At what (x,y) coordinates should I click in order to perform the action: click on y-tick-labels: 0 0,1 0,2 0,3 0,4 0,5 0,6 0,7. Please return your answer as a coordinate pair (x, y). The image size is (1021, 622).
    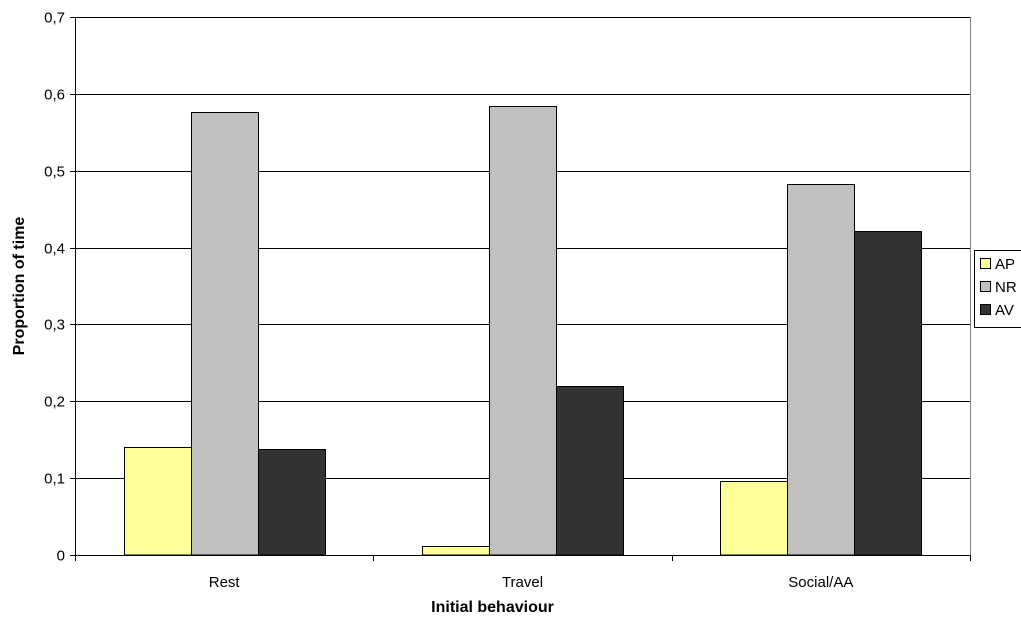
    Looking at the image, I should click on (54, 287).